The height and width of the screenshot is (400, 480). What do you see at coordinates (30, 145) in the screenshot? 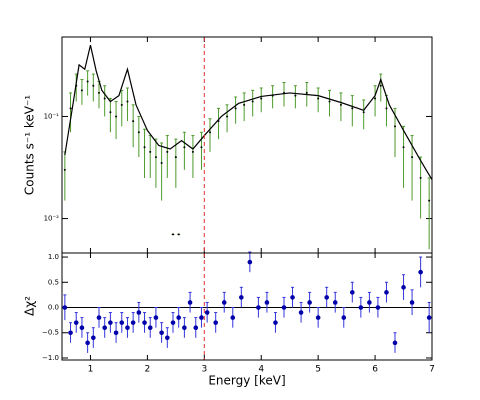
I see `y-axis-label: Counts s⁻¹ keV⁻¹` at bounding box center [30, 145].